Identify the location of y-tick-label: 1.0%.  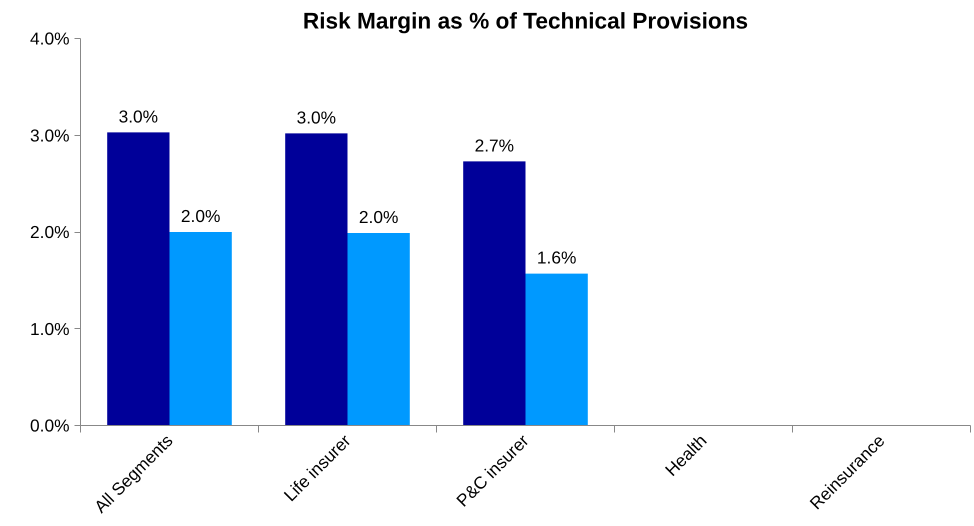
(50, 328).